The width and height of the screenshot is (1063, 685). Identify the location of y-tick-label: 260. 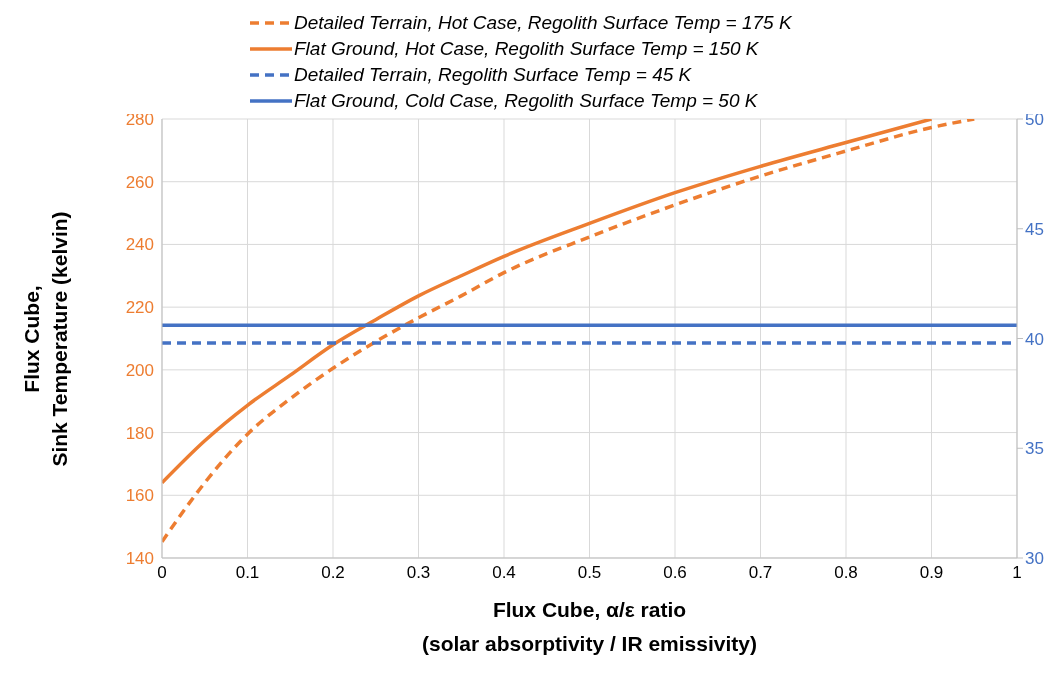
(139, 182).